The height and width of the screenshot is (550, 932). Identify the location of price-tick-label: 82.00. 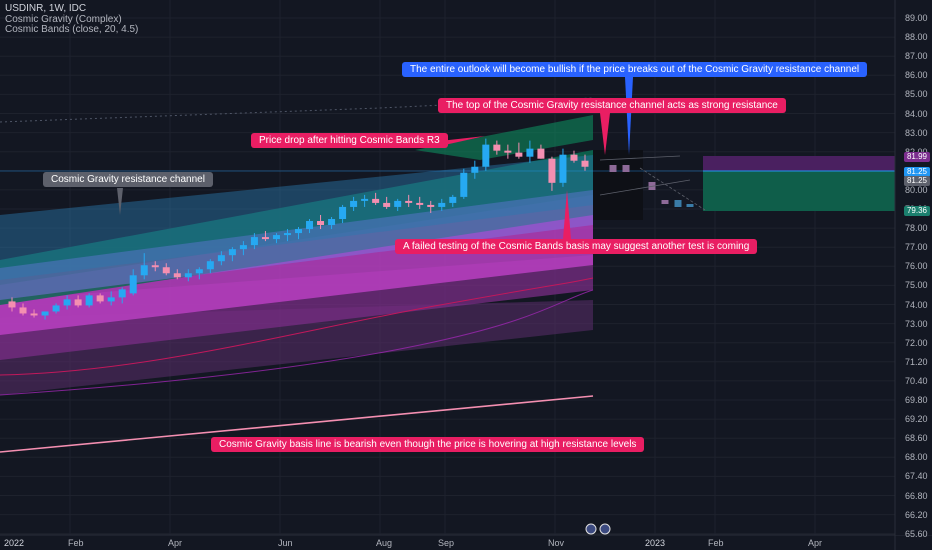
(916, 152).